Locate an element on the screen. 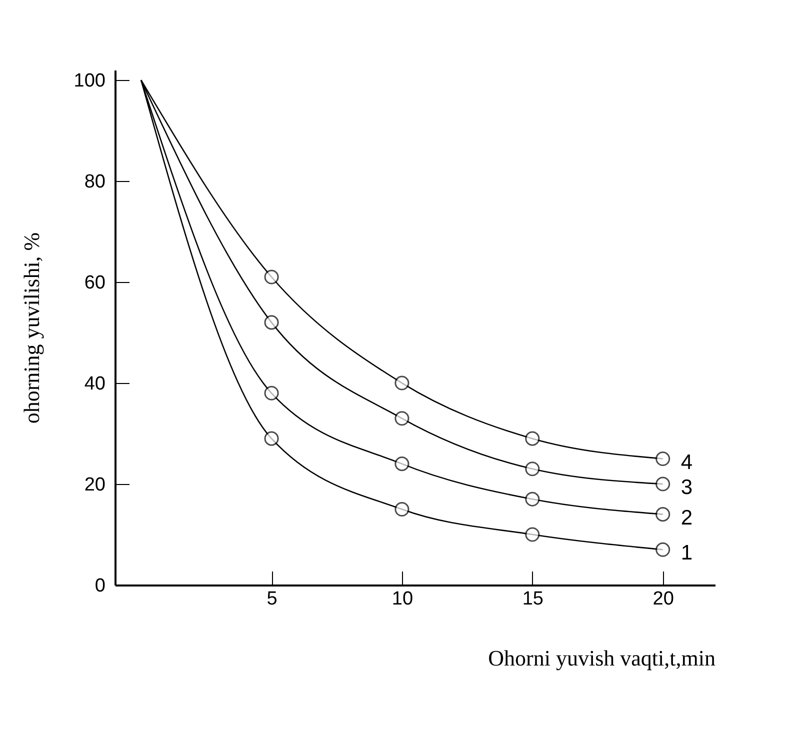 Image resolution: width=806 pixels, height=729 pixels. series-label: 3 is located at coordinates (686, 488).